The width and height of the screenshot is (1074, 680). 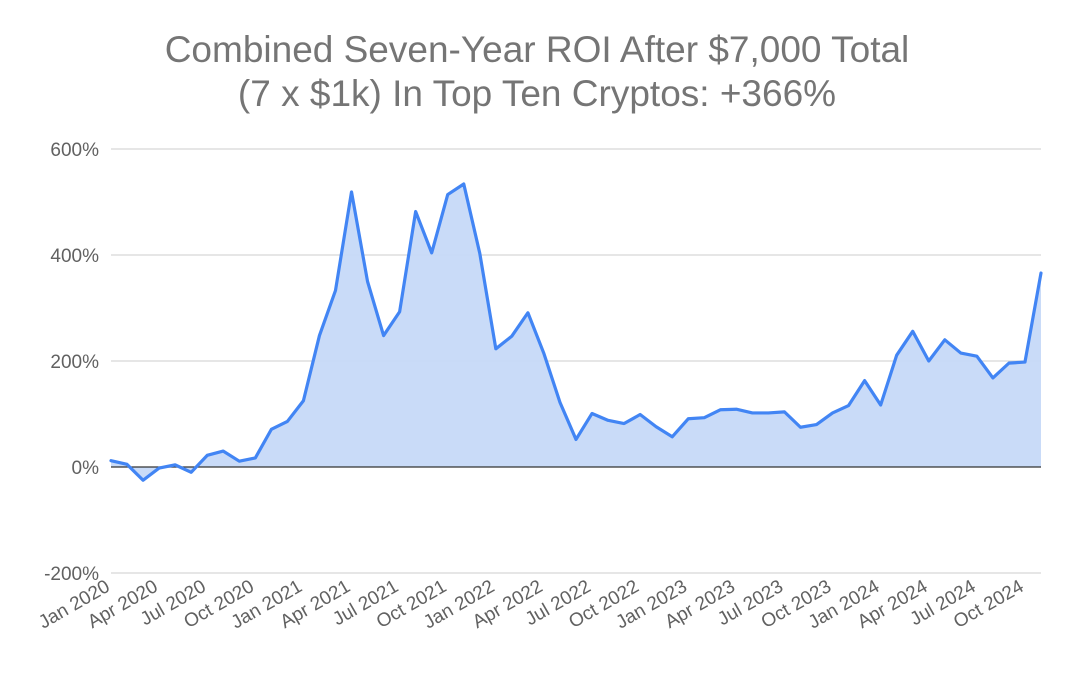 I want to click on chart-title-line-2: (7 x $1k) In Top Ten Cryptos: +366%, so click(x=537, y=93).